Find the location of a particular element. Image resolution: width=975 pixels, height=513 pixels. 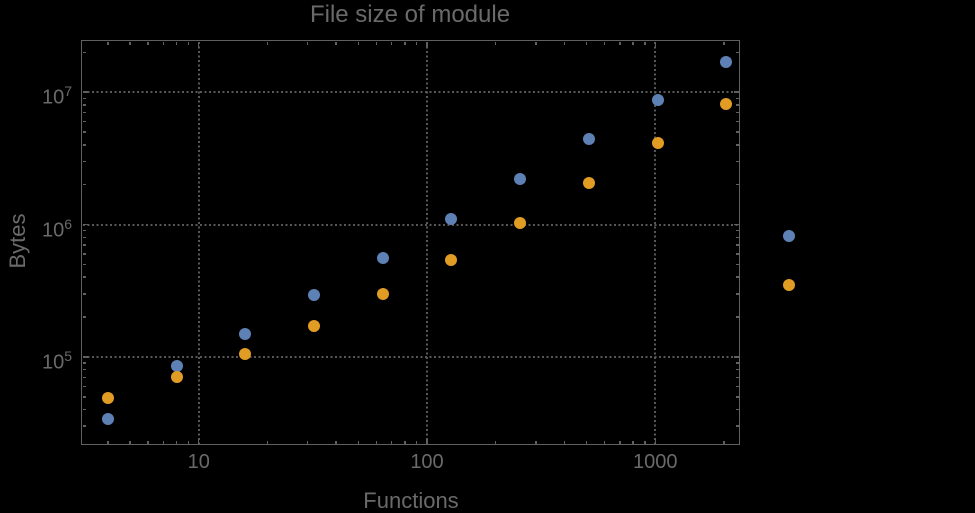

x-axis-label: Functions is located at coordinates (411, 500).